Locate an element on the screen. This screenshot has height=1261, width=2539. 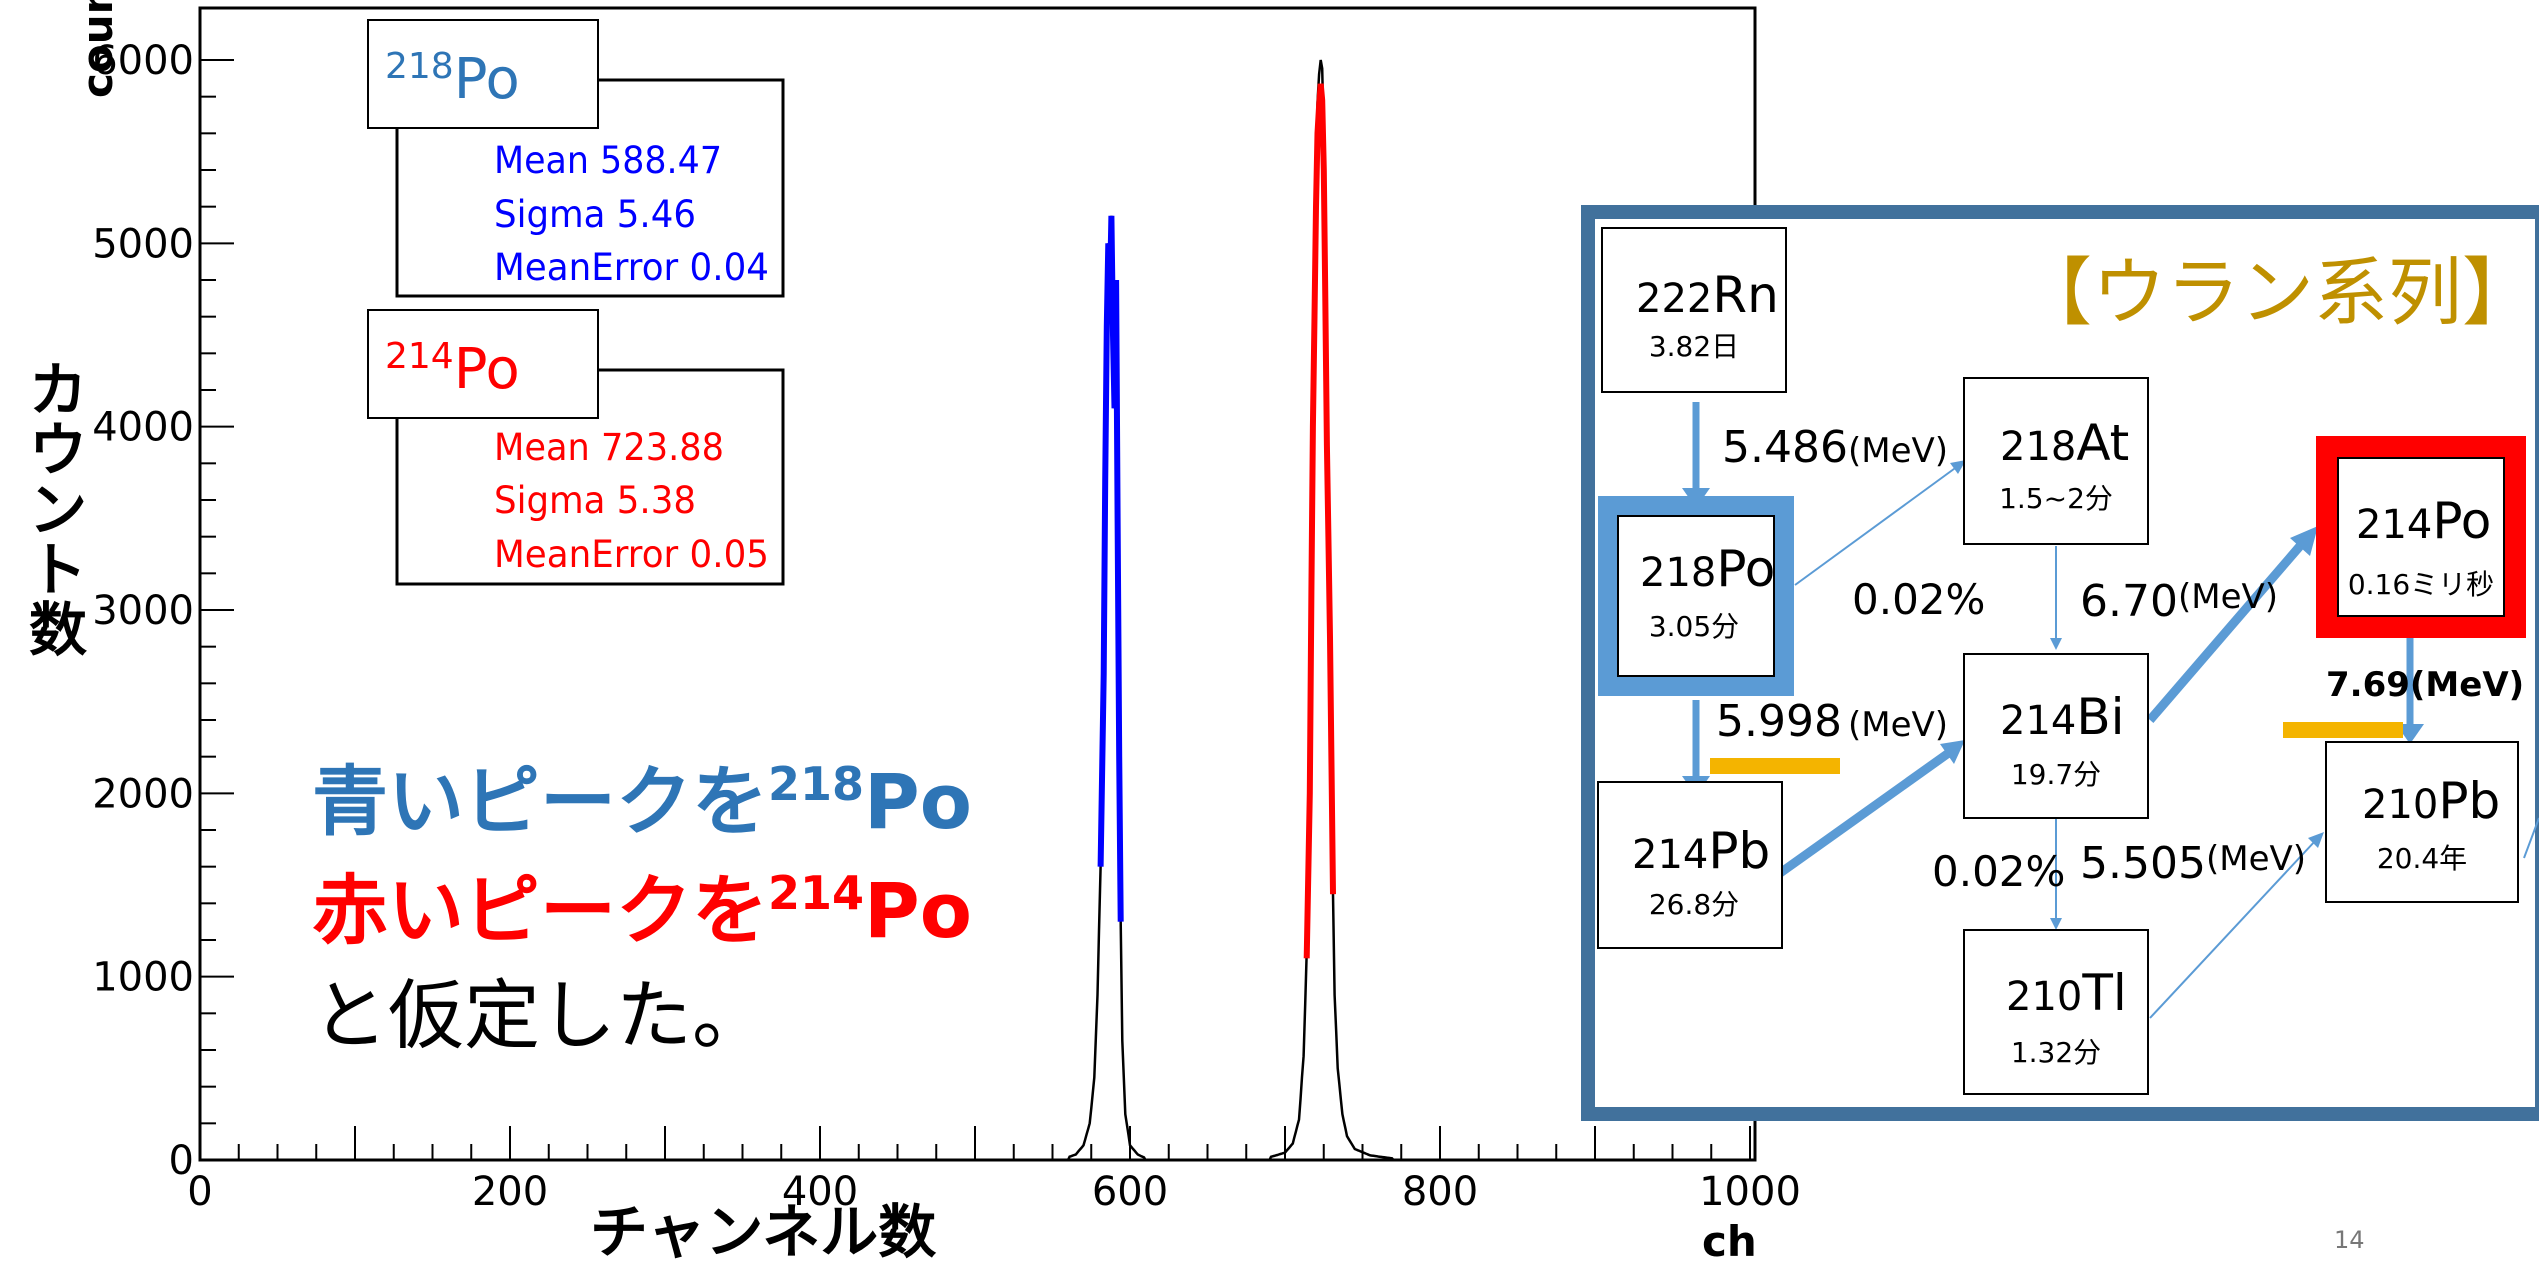
fit-mean-error: MeanError 0.04 is located at coordinates (631, 267).